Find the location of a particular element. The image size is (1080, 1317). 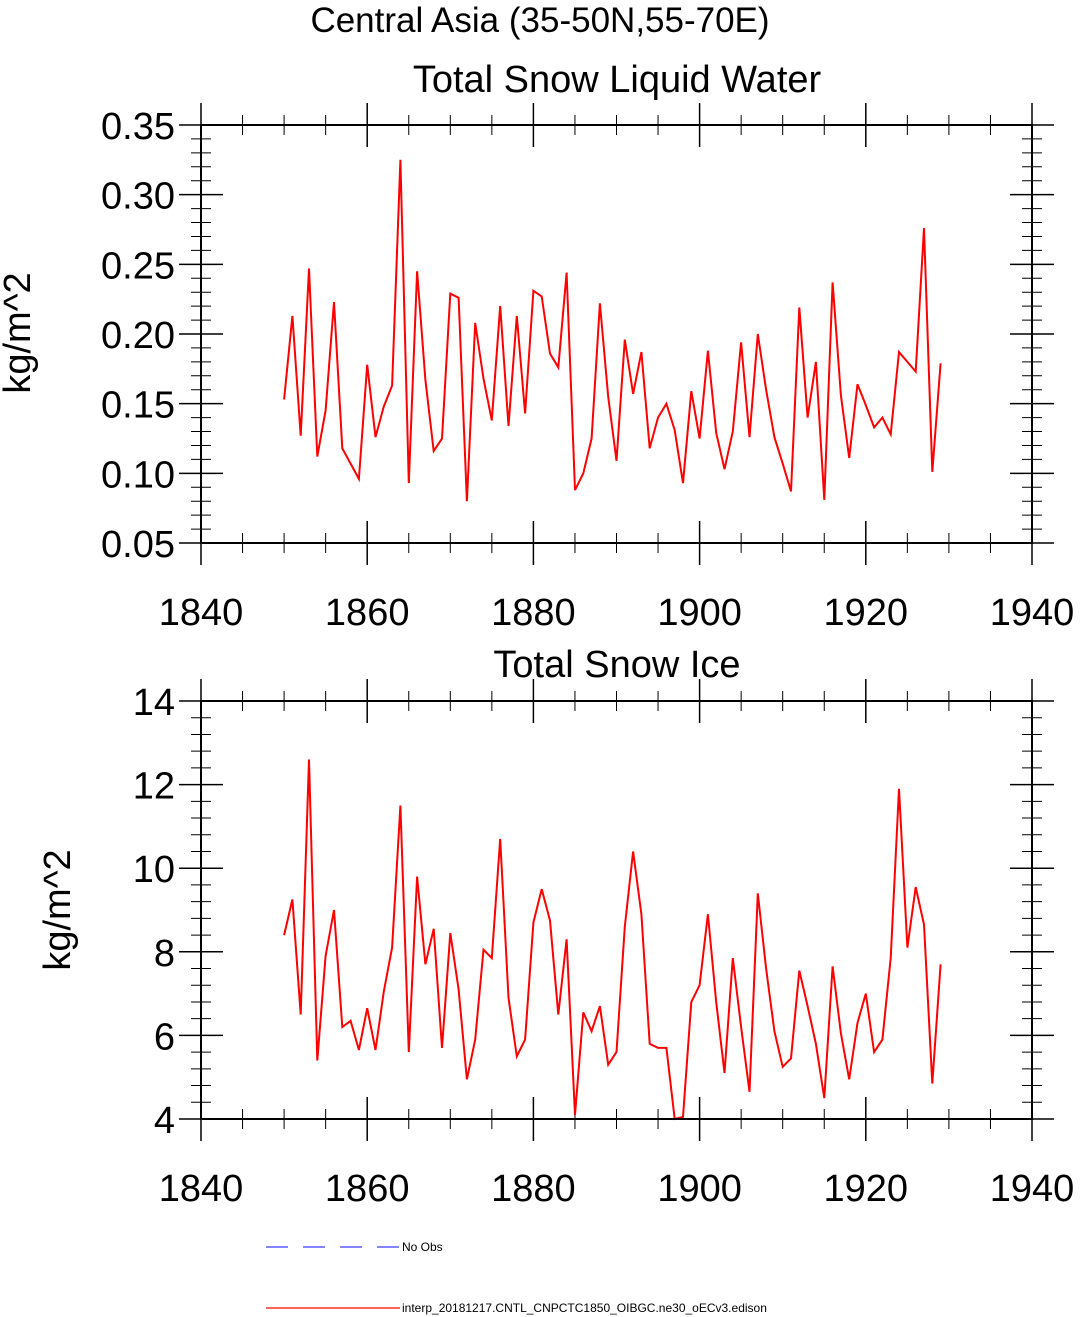

panel-title: Total Snow Liquid Water is located at coordinates (617, 80).